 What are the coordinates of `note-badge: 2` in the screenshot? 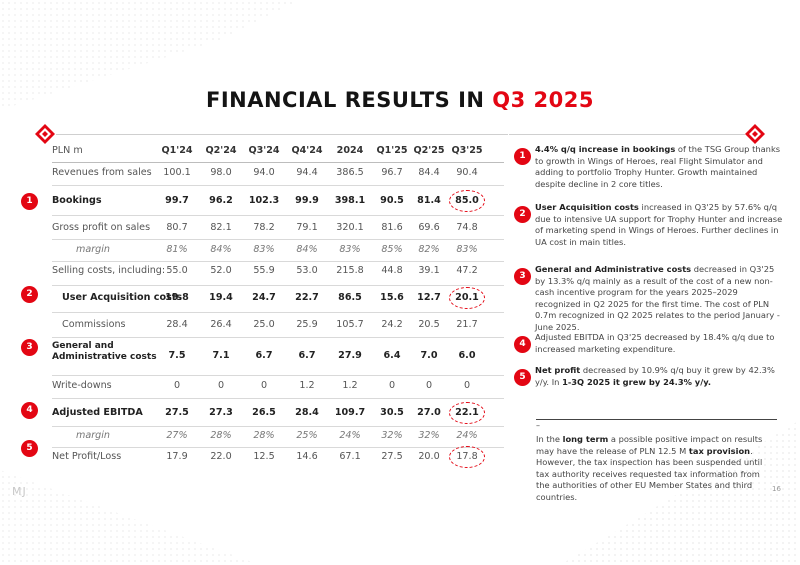 It's located at (522, 214).